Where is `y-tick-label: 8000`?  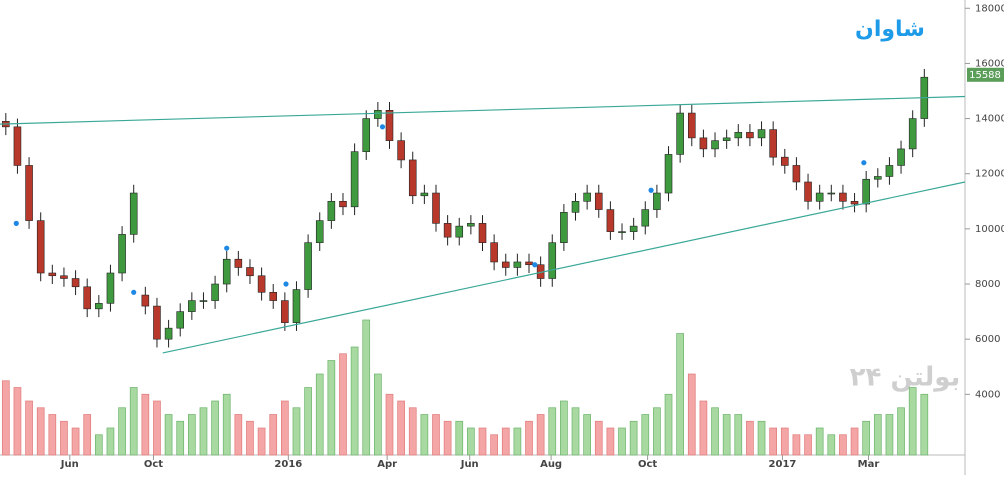
y-tick-label: 8000 is located at coordinates (987, 284).